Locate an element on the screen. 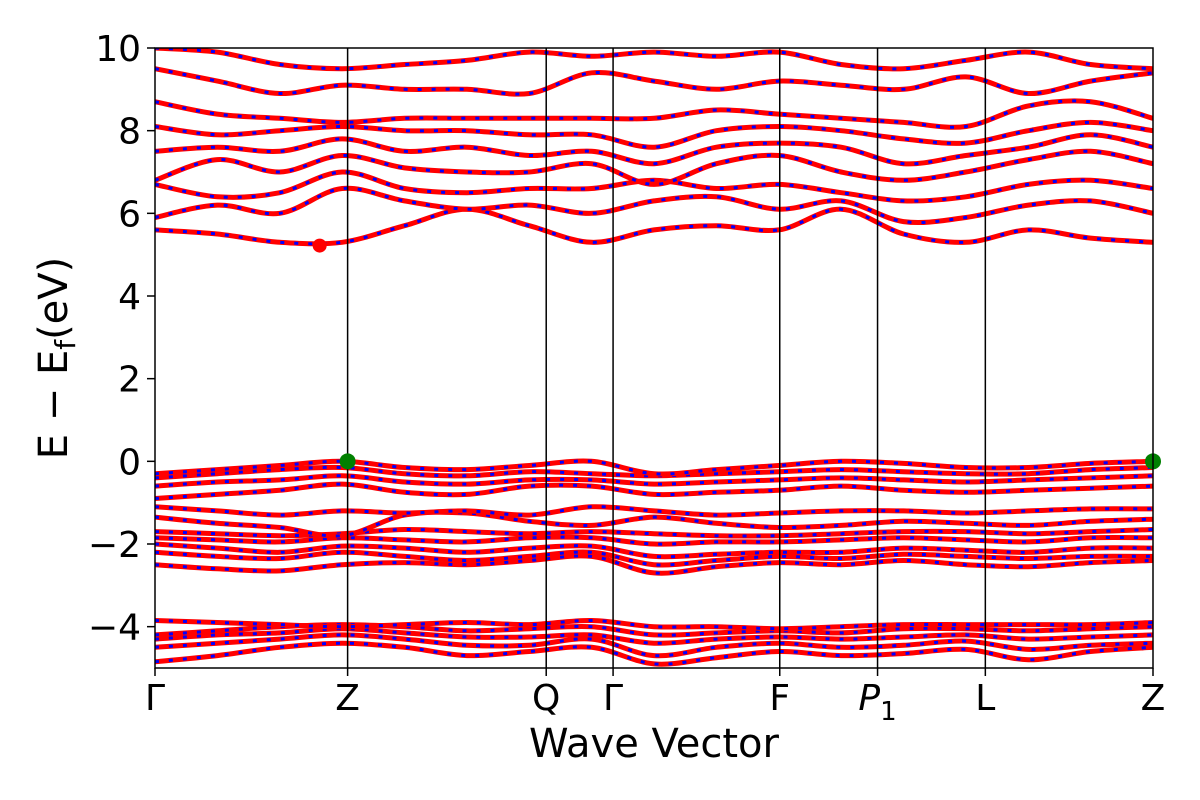  y-axis-title-sub: f is located at coordinates (65, 344).